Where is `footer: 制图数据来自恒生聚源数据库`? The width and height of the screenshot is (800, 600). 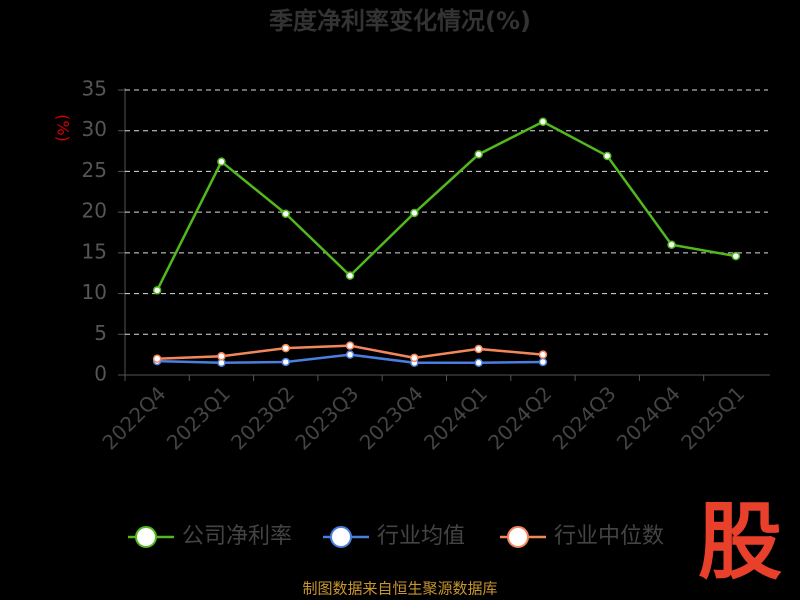
footer: 制图数据来自恒生聚源数据库 is located at coordinates (399, 589).